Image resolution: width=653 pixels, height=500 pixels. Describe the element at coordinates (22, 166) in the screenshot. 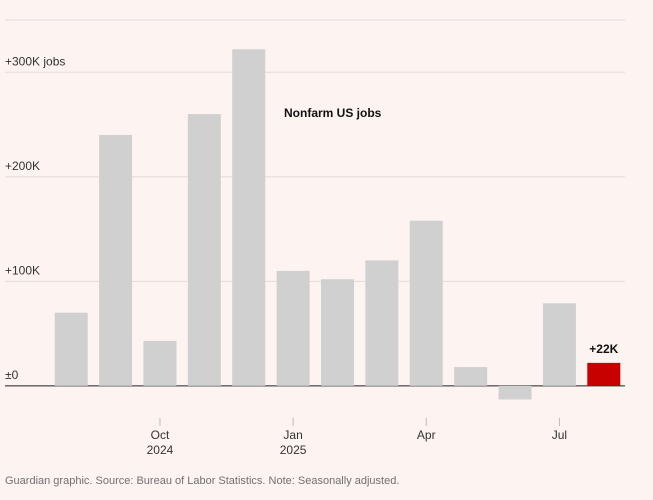

I see `y-tick-label: +200K` at that location.